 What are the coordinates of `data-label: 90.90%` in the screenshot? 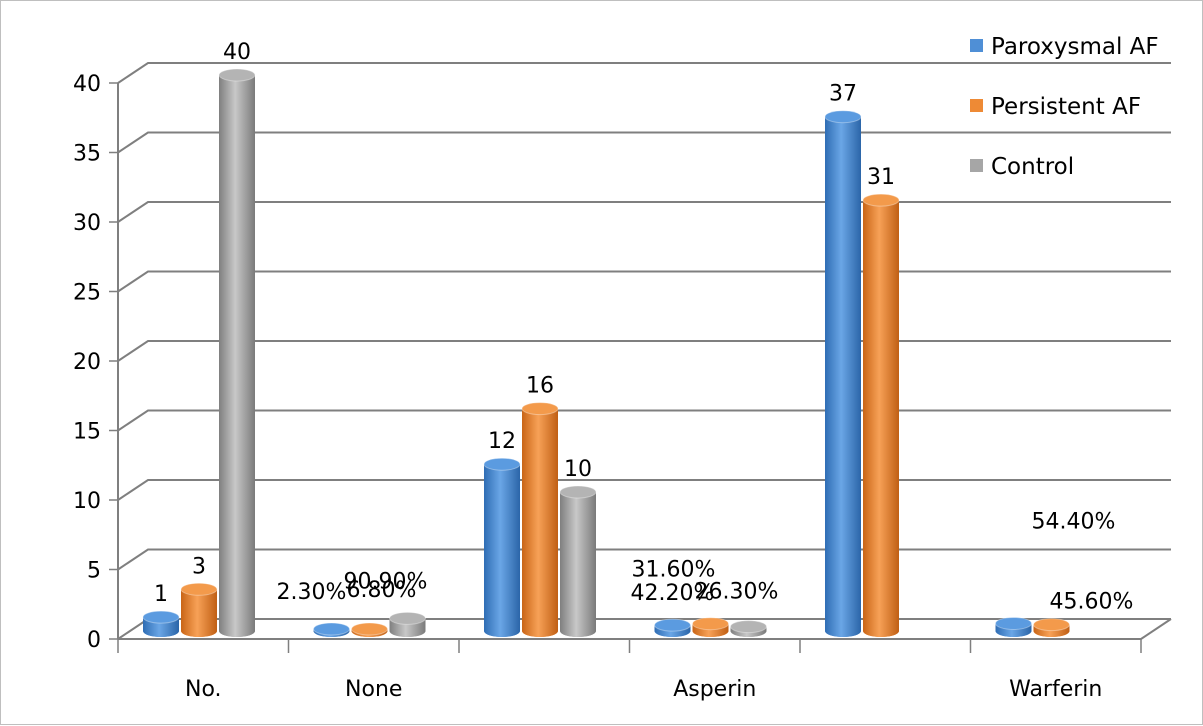 It's located at (386, 581).